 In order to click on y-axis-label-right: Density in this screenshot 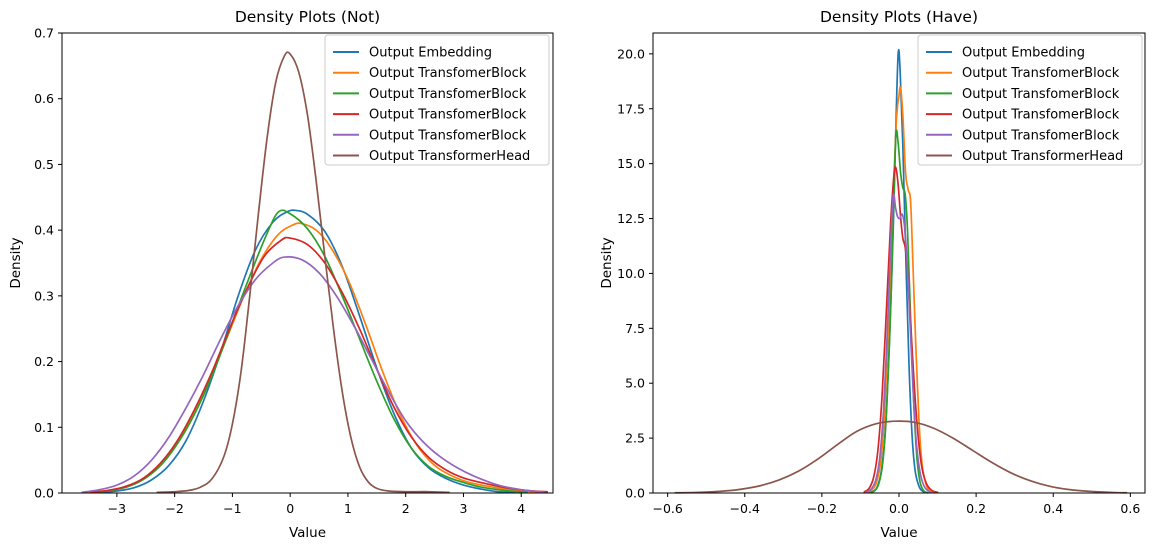, I will do `click(607, 262)`.